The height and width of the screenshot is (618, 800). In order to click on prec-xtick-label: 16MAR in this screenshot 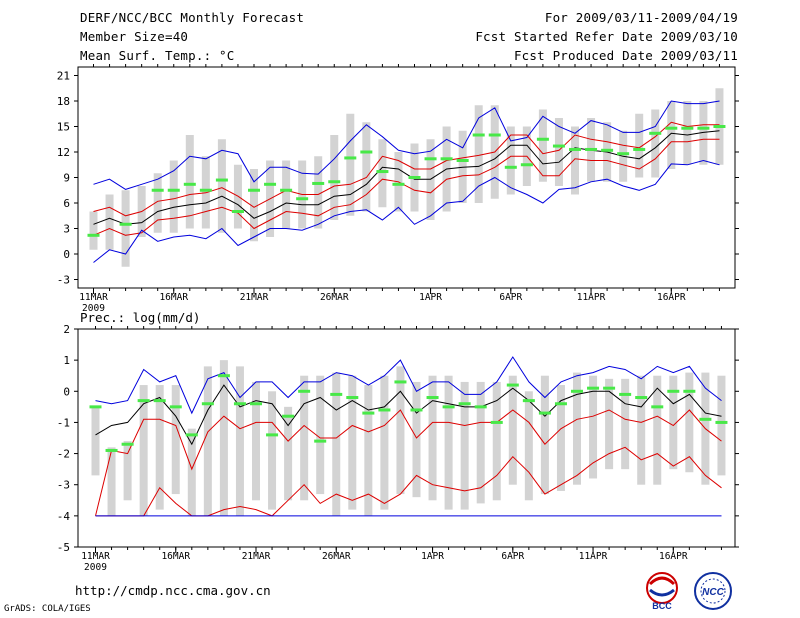, I will do `click(175, 556)`.